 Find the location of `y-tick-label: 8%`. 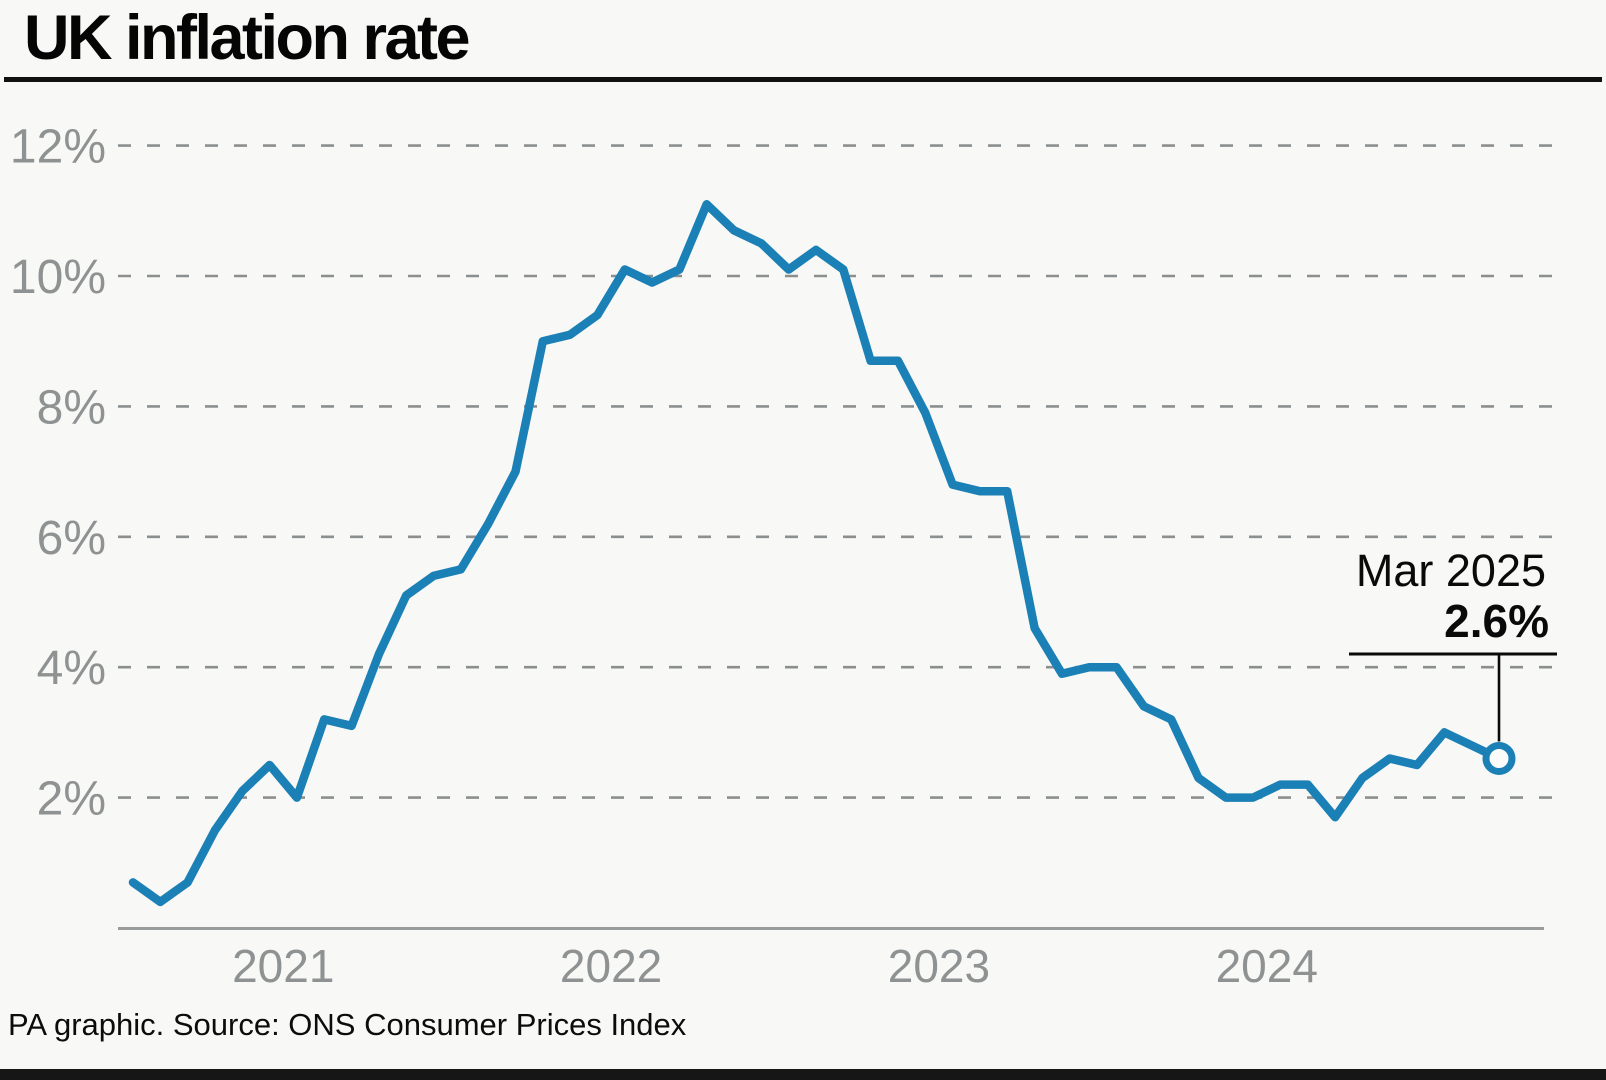

y-tick-label: 8% is located at coordinates (71, 407).